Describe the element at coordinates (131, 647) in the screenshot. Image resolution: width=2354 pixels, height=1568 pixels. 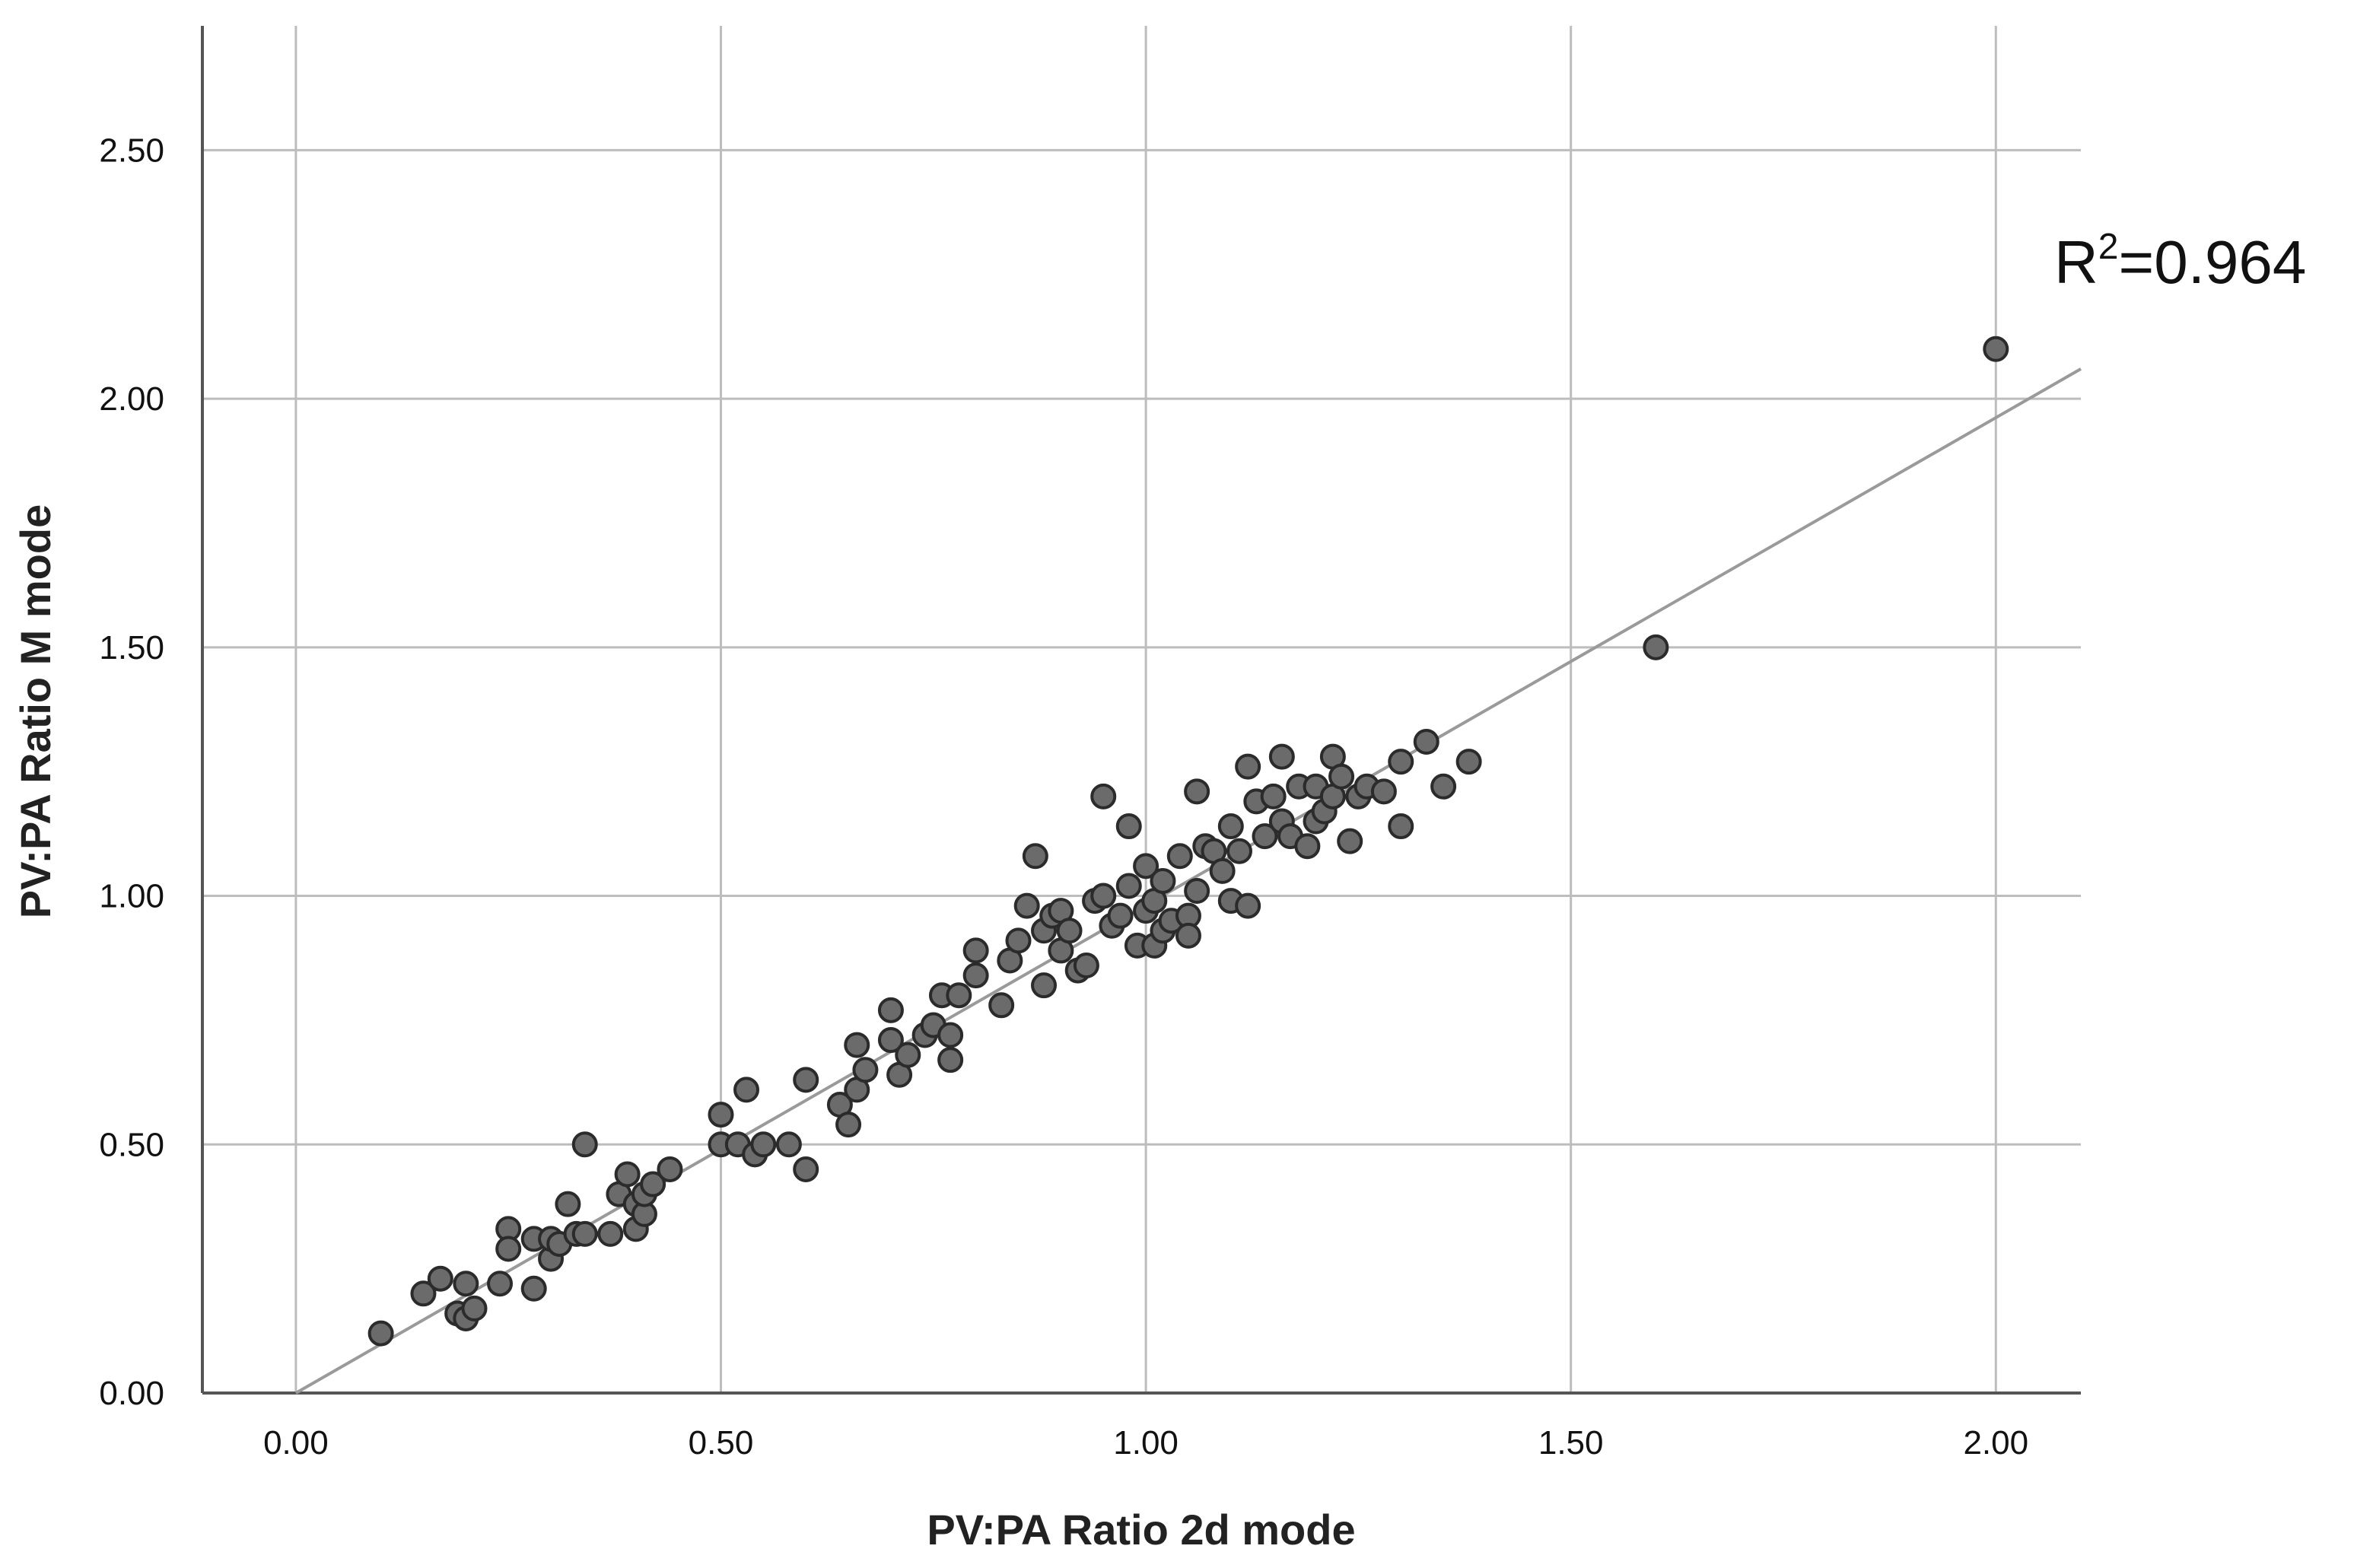
I see `y-tick-label: 1.50` at that location.